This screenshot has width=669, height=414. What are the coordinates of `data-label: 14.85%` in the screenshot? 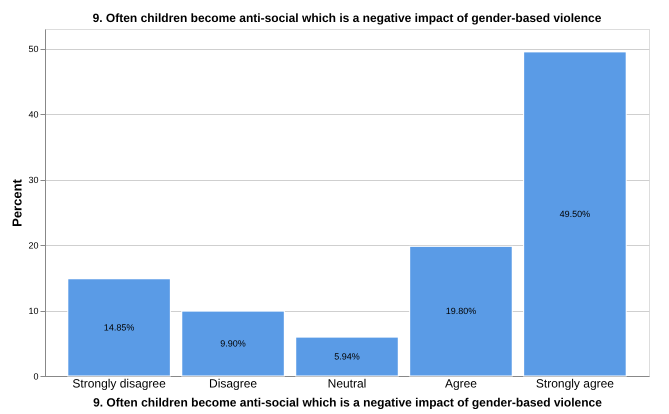 It's located at (119, 327).